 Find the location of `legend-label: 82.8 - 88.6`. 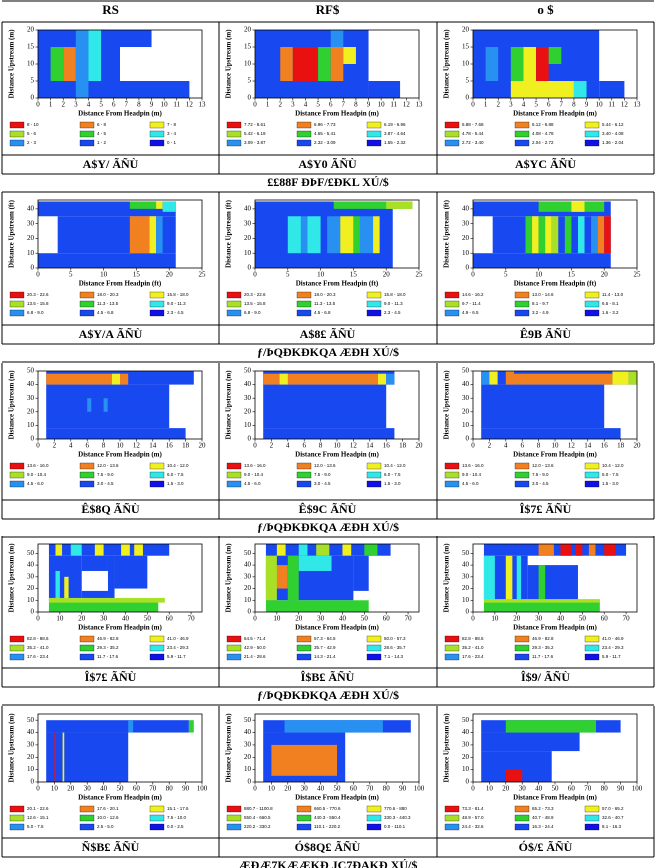

legend-label: 82.8 - 88.6 is located at coordinates (473, 638).